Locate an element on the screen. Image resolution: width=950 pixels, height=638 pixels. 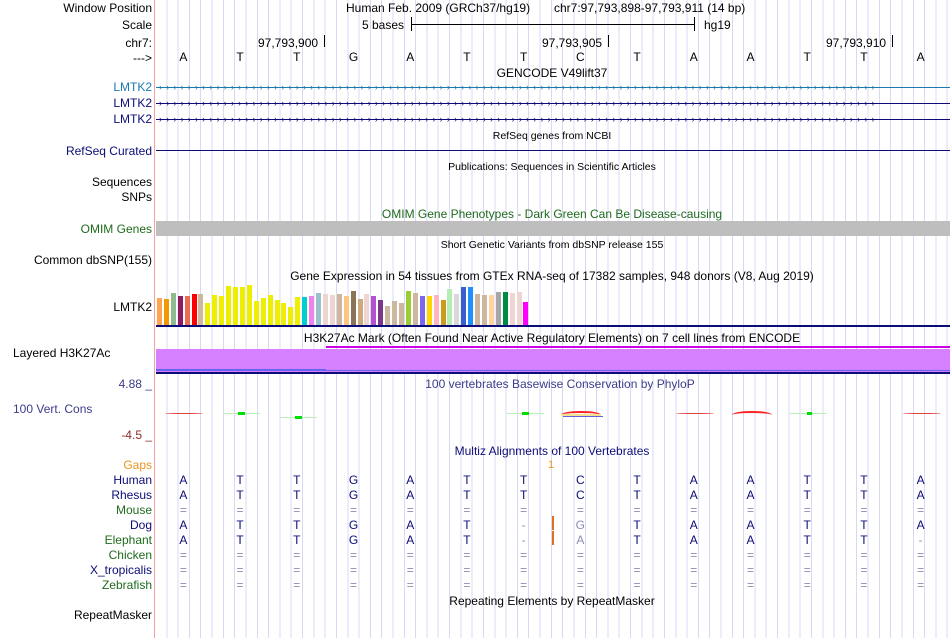
species-label-rhesus: Rhesus is located at coordinates (131, 495).